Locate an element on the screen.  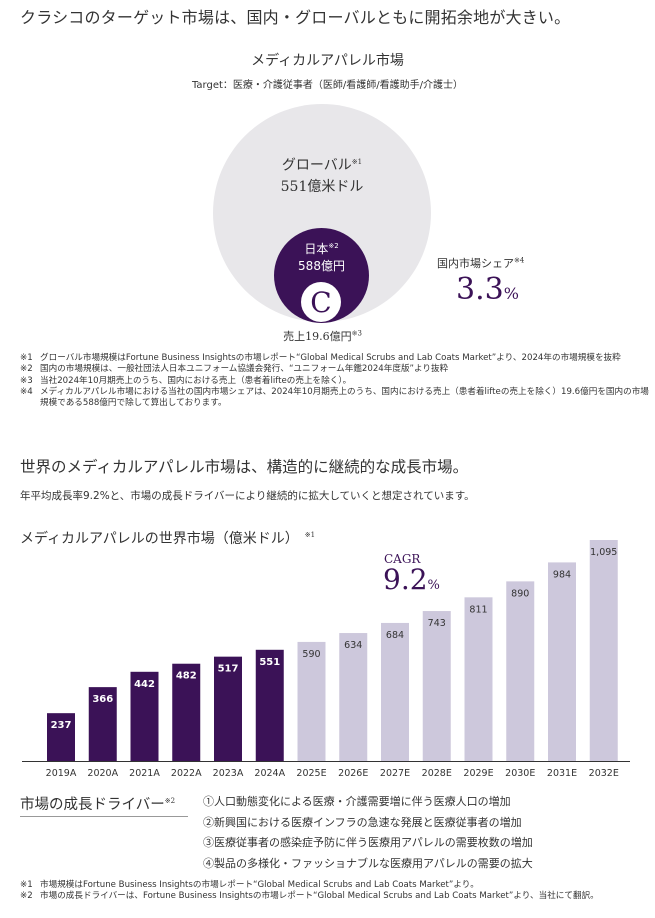
market-title: メディカルアパレル市場 is located at coordinates (327, 61).